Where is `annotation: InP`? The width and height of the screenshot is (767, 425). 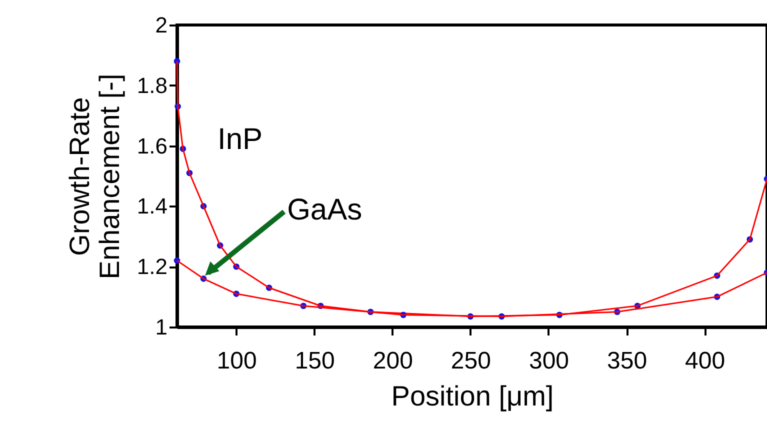 annotation: InP is located at coordinates (240, 139).